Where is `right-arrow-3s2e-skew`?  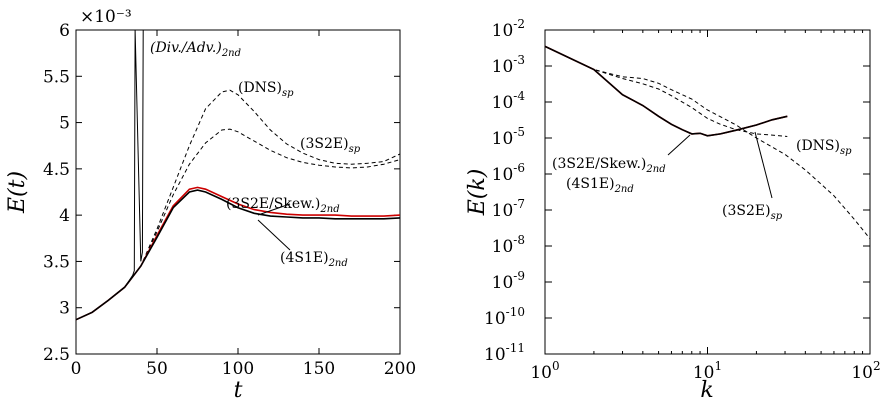
right-arrow-3s2e-skew is located at coordinates (679, 145).